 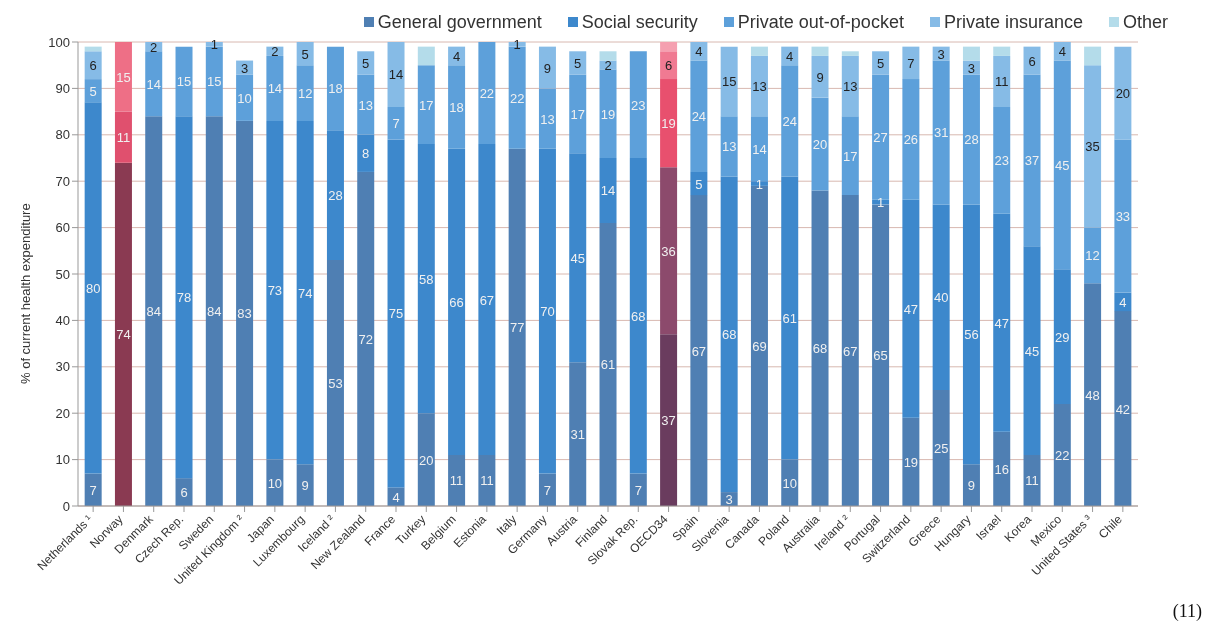 I want to click on data-label: 10, so click(x=789, y=483).